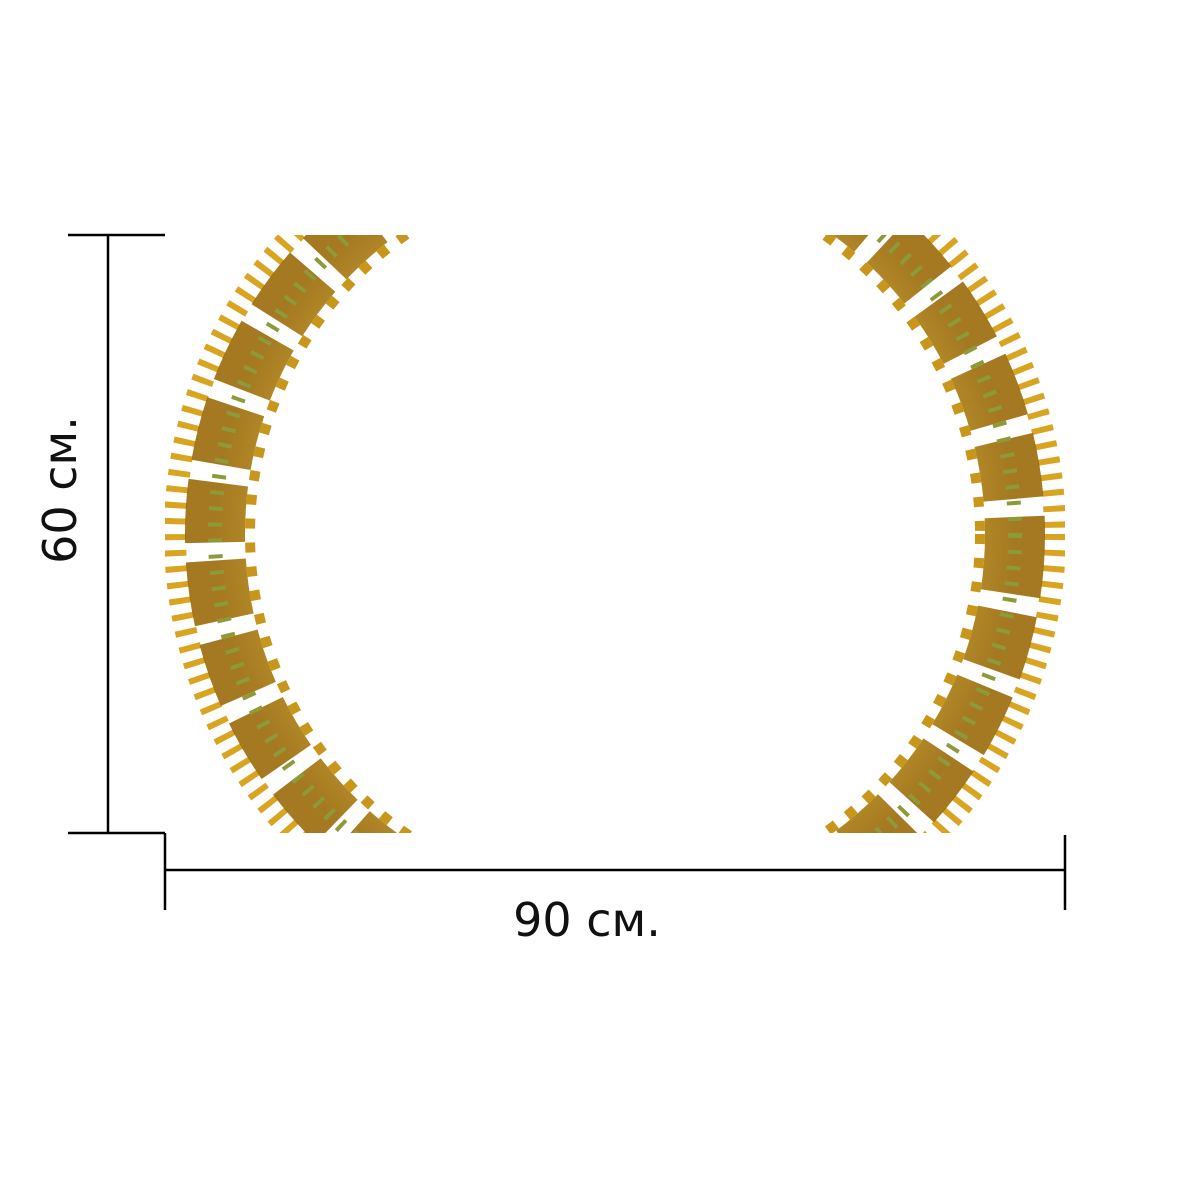 Image resolution: width=1200 pixels, height=1204 pixels. Describe the element at coordinates (587, 920) in the screenshot. I see `width-label: 90 см.` at that location.